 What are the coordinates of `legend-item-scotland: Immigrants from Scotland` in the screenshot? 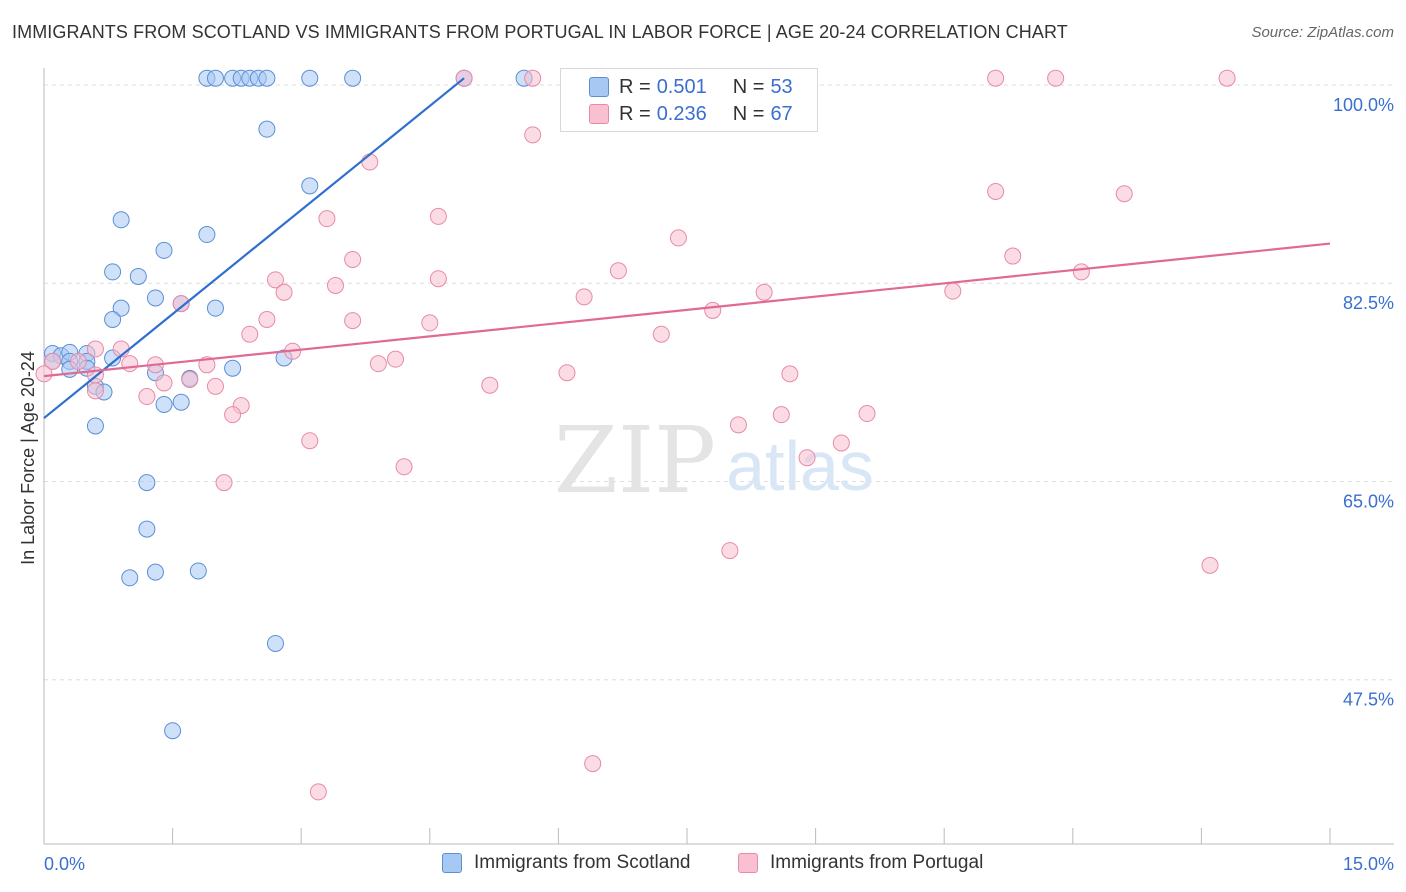 It's located at (566, 863).